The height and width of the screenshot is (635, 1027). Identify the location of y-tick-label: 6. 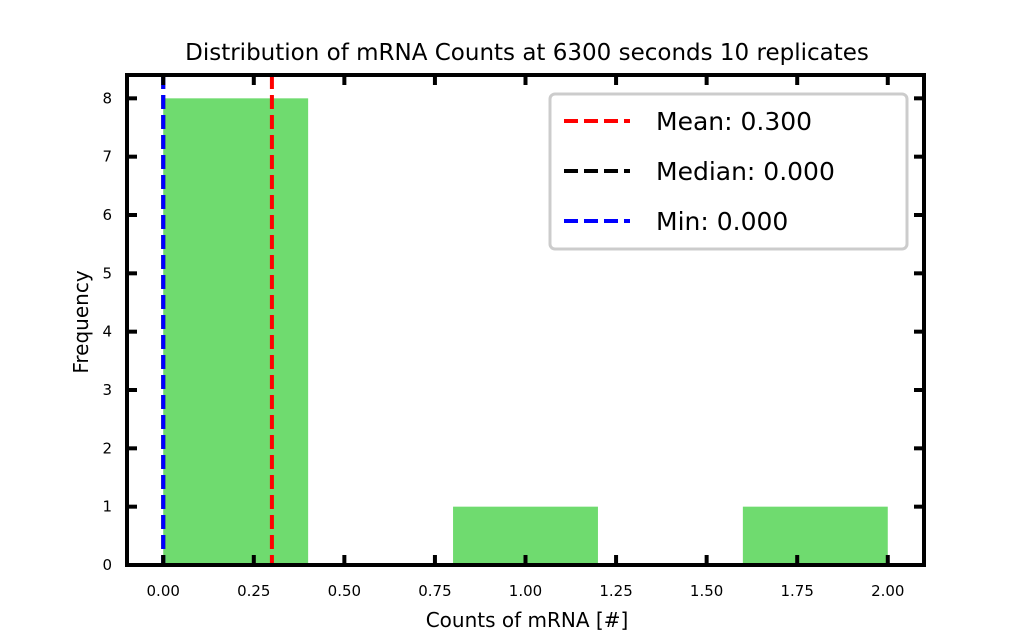
(107, 215).